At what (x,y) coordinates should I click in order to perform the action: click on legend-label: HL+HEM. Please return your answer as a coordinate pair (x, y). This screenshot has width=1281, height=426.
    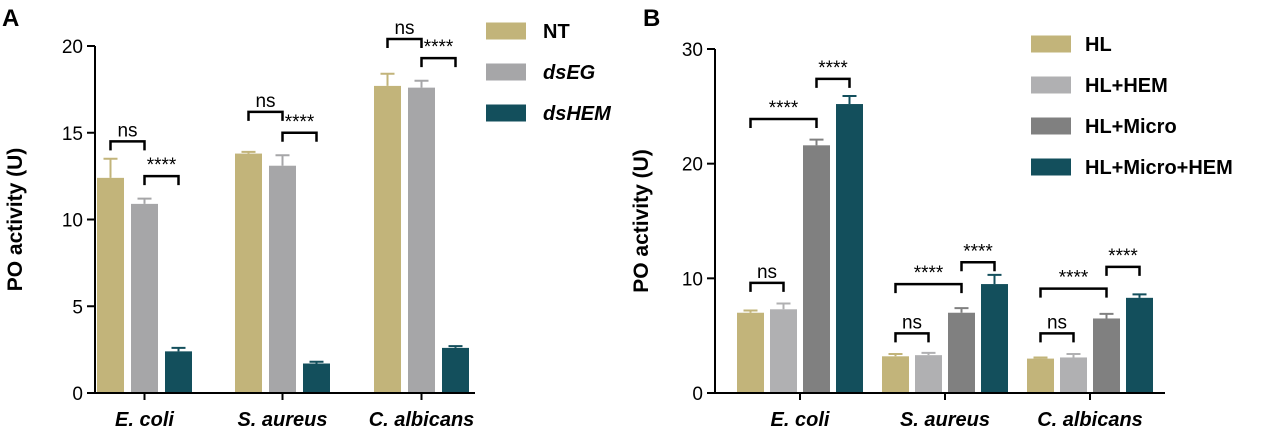
    Looking at the image, I should click on (1126, 86).